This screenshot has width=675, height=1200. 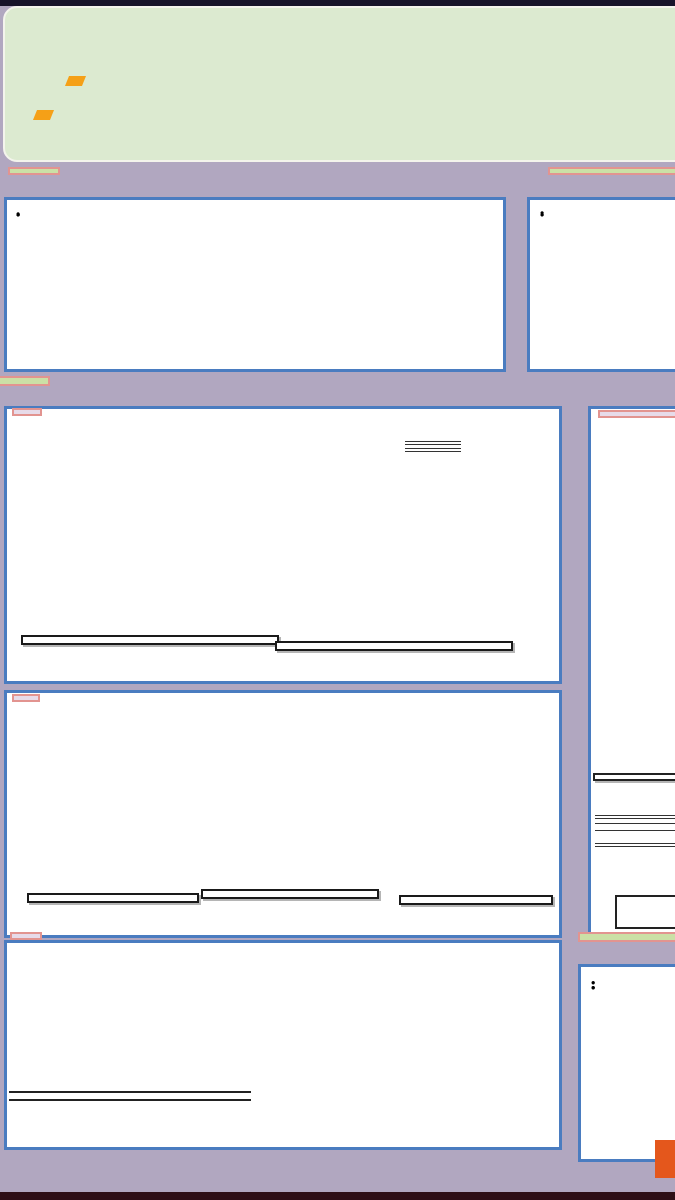 I want to click on subsection-title-density-of-states, so click(x=26, y=936).